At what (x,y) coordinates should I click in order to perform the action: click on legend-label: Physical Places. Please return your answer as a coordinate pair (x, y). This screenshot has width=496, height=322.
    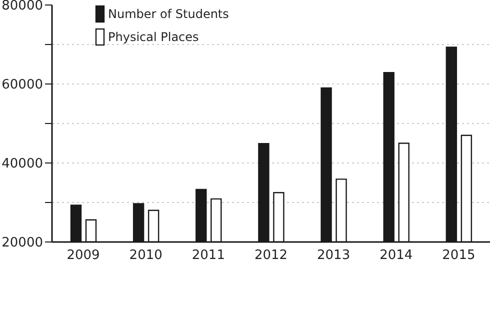
    Looking at the image, I should click on (153, 37).